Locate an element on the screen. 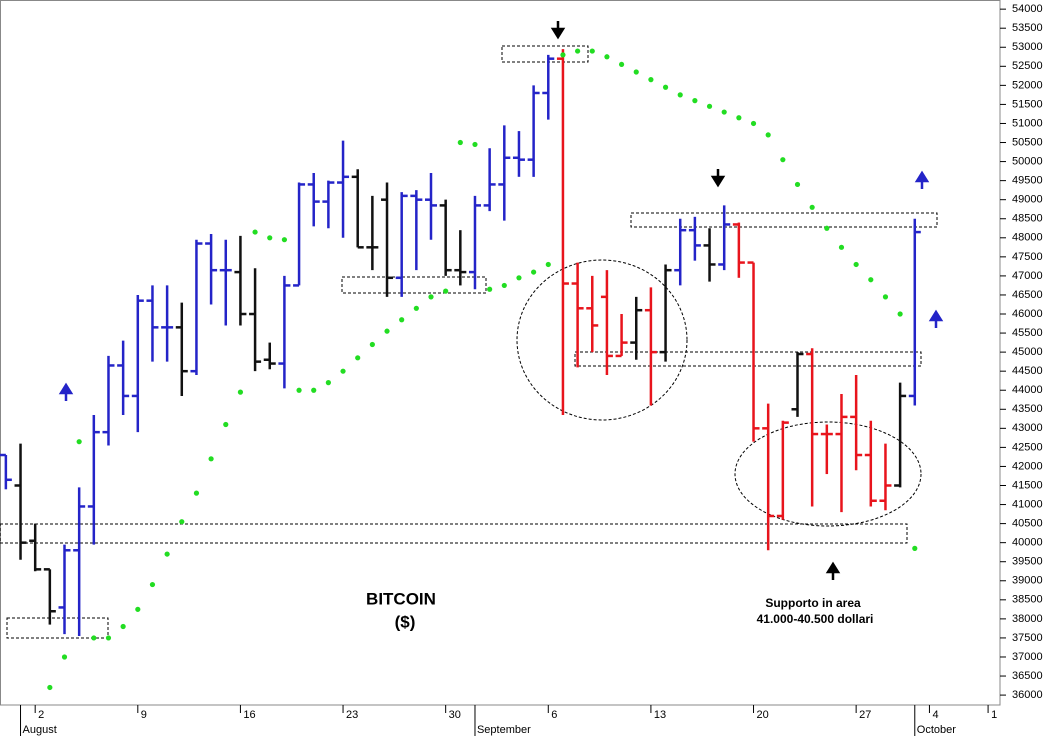  y-tick-label: 44000 is located at coordinates (1027, 390).